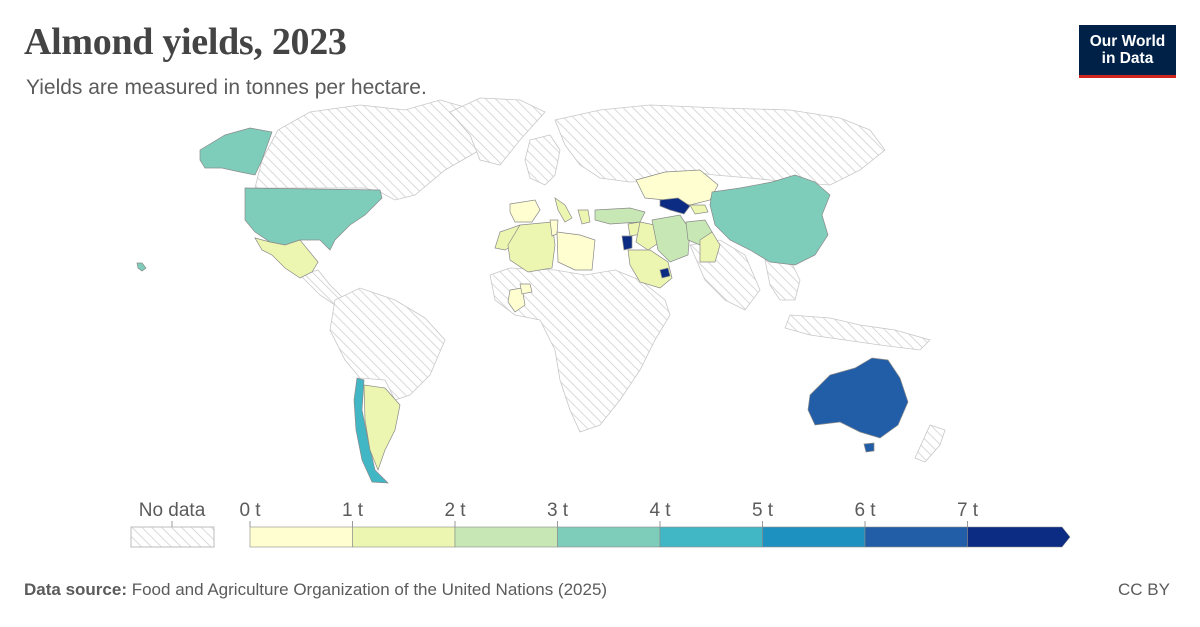 This screenshot has height=627, width=1200. Describe the element at coordinates (600, 524) in the screenshot. I see `legend: No data 0 t 1 t 2 t 3 t 4 t 5 t 6 t 7 t` at that location.